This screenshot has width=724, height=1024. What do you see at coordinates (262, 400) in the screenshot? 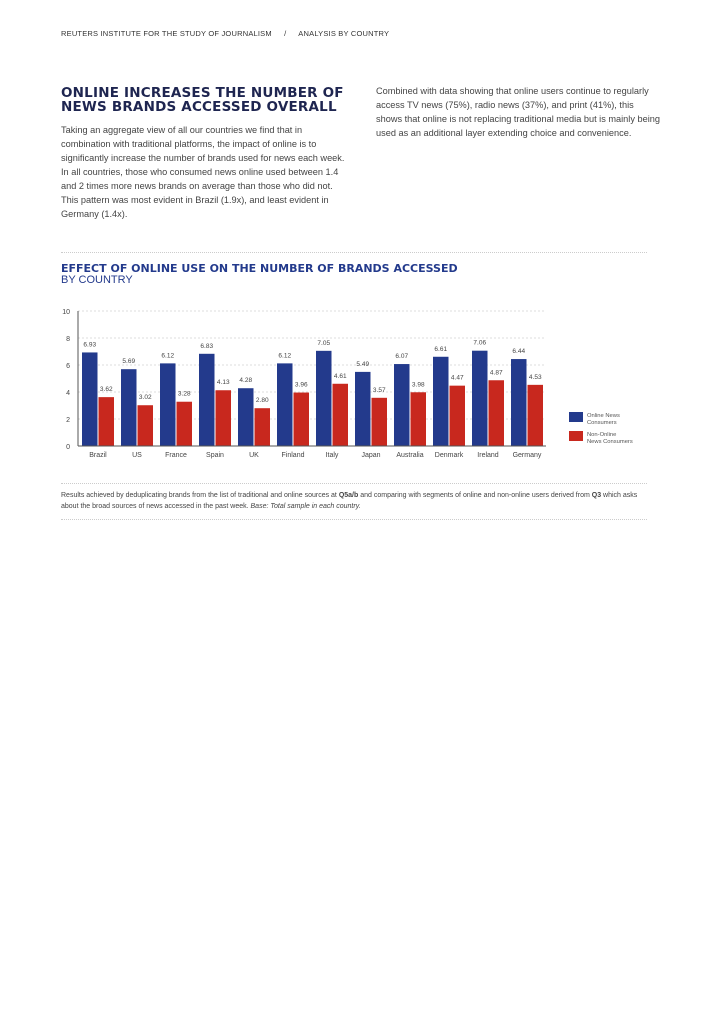
I see `data-label: 2.80` at bounding box center [262, 400].